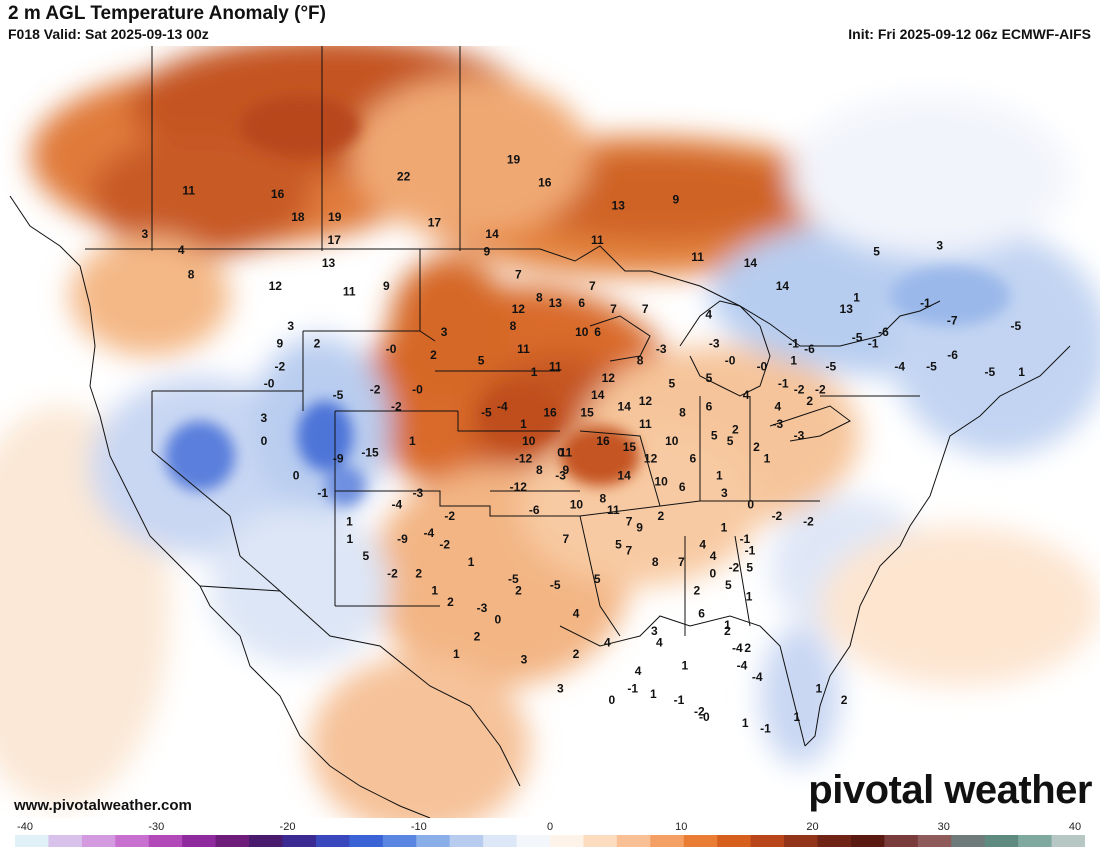 Image resolution: width=1100 pixels, height=855 pixels. What do you see at coordinates (969, 34) in the screenshot?
I see `init-time: Init: Fri 2025-09-12 06z ECMWF-AIFS` at bounding box center [969, 34].